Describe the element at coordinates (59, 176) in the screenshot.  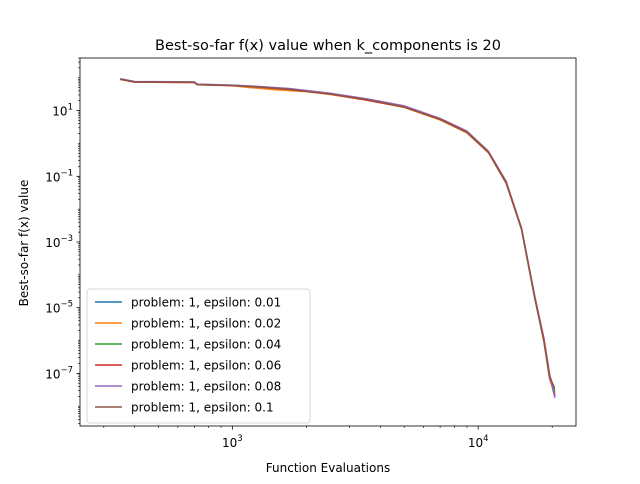
I see `y-tick-label: 10⁻¹` at that location.